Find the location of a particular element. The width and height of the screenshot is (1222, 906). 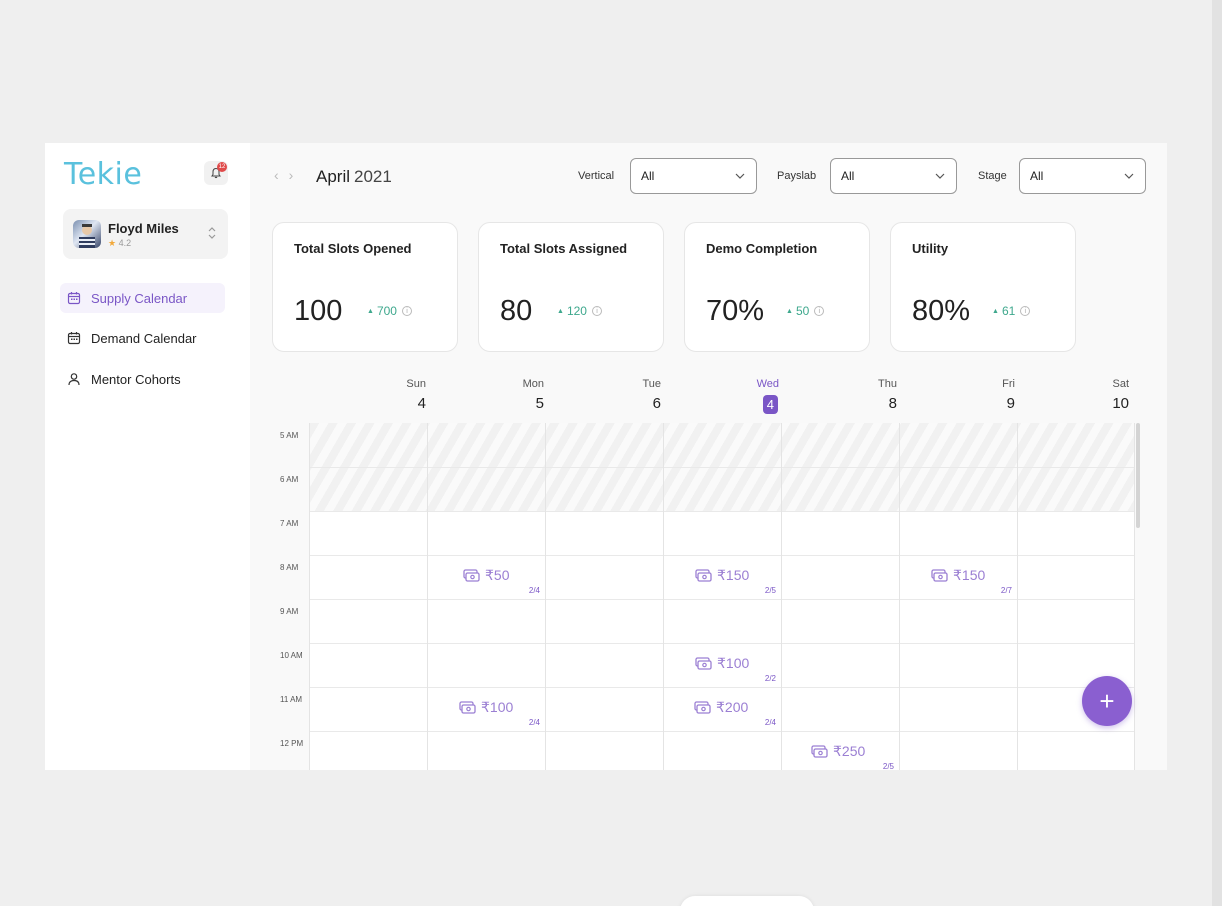

day-name: Mon is located at coordinates (533, 384).